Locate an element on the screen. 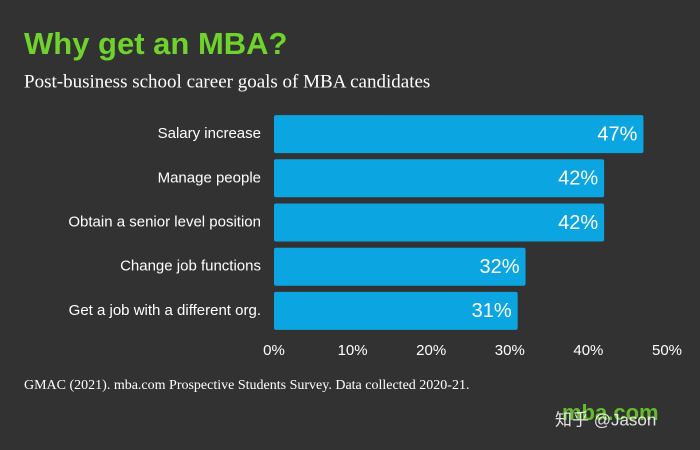  x-tick-label: 50% is located at coordinates (667, 350).